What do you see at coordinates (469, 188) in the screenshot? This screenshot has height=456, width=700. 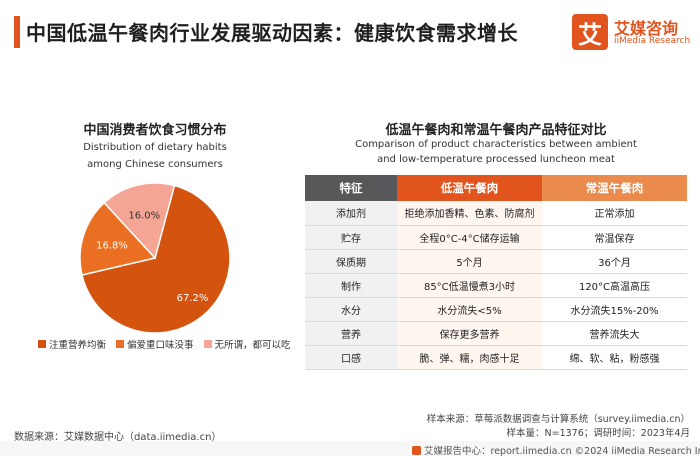 I see `header-low-temp: 低温午餐肉` at bounding box center [469, 188].